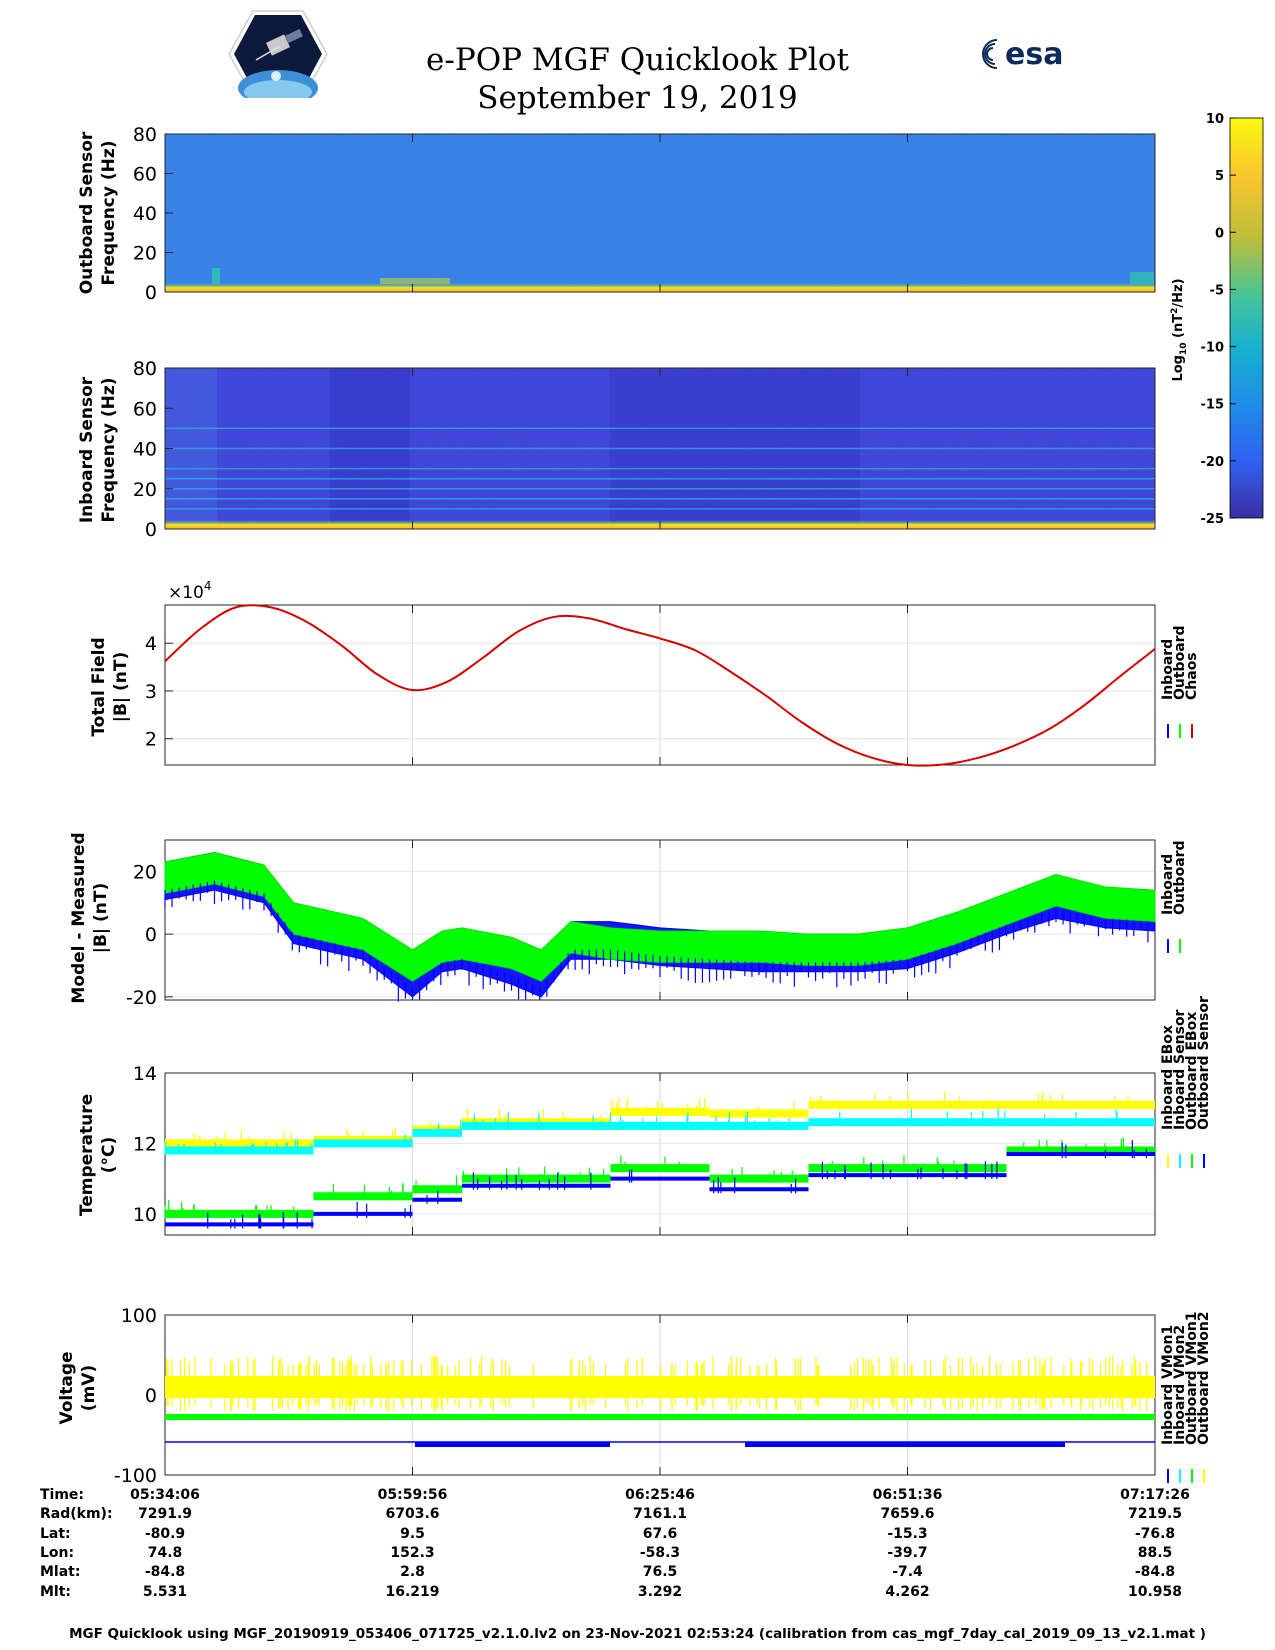 The height and width of the screenshot is (1650, 1275). I want to click on y-tick-label-1: 3, so click(151, 692).